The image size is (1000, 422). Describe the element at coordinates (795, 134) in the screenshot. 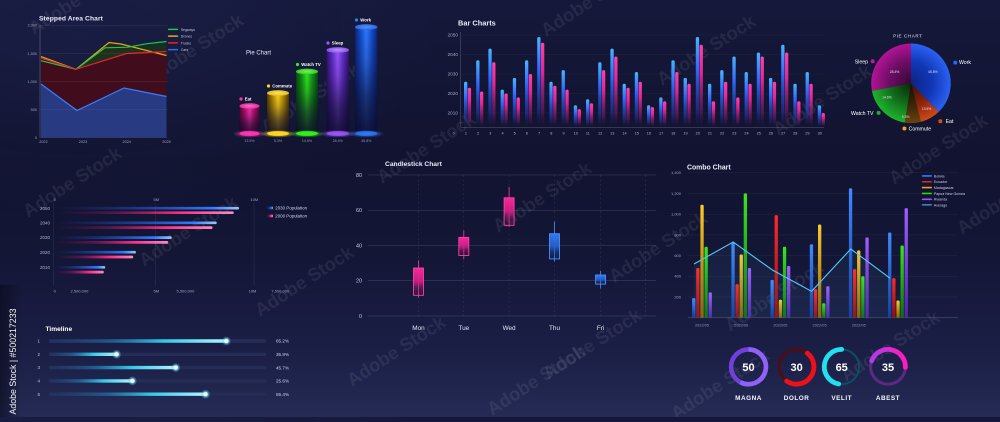

I see `svg-text: 28` at that location.